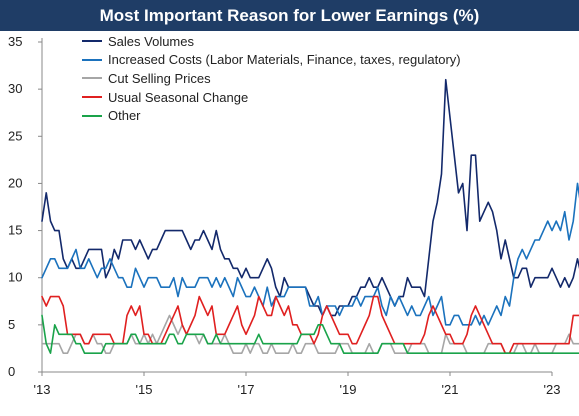 Image resolution: width=579 pixels, height=416 pixels. What do you see at coordinates (15, 41) in the screenshot?
I see `y-tick-label: 35` at bounding box center [15, 41].